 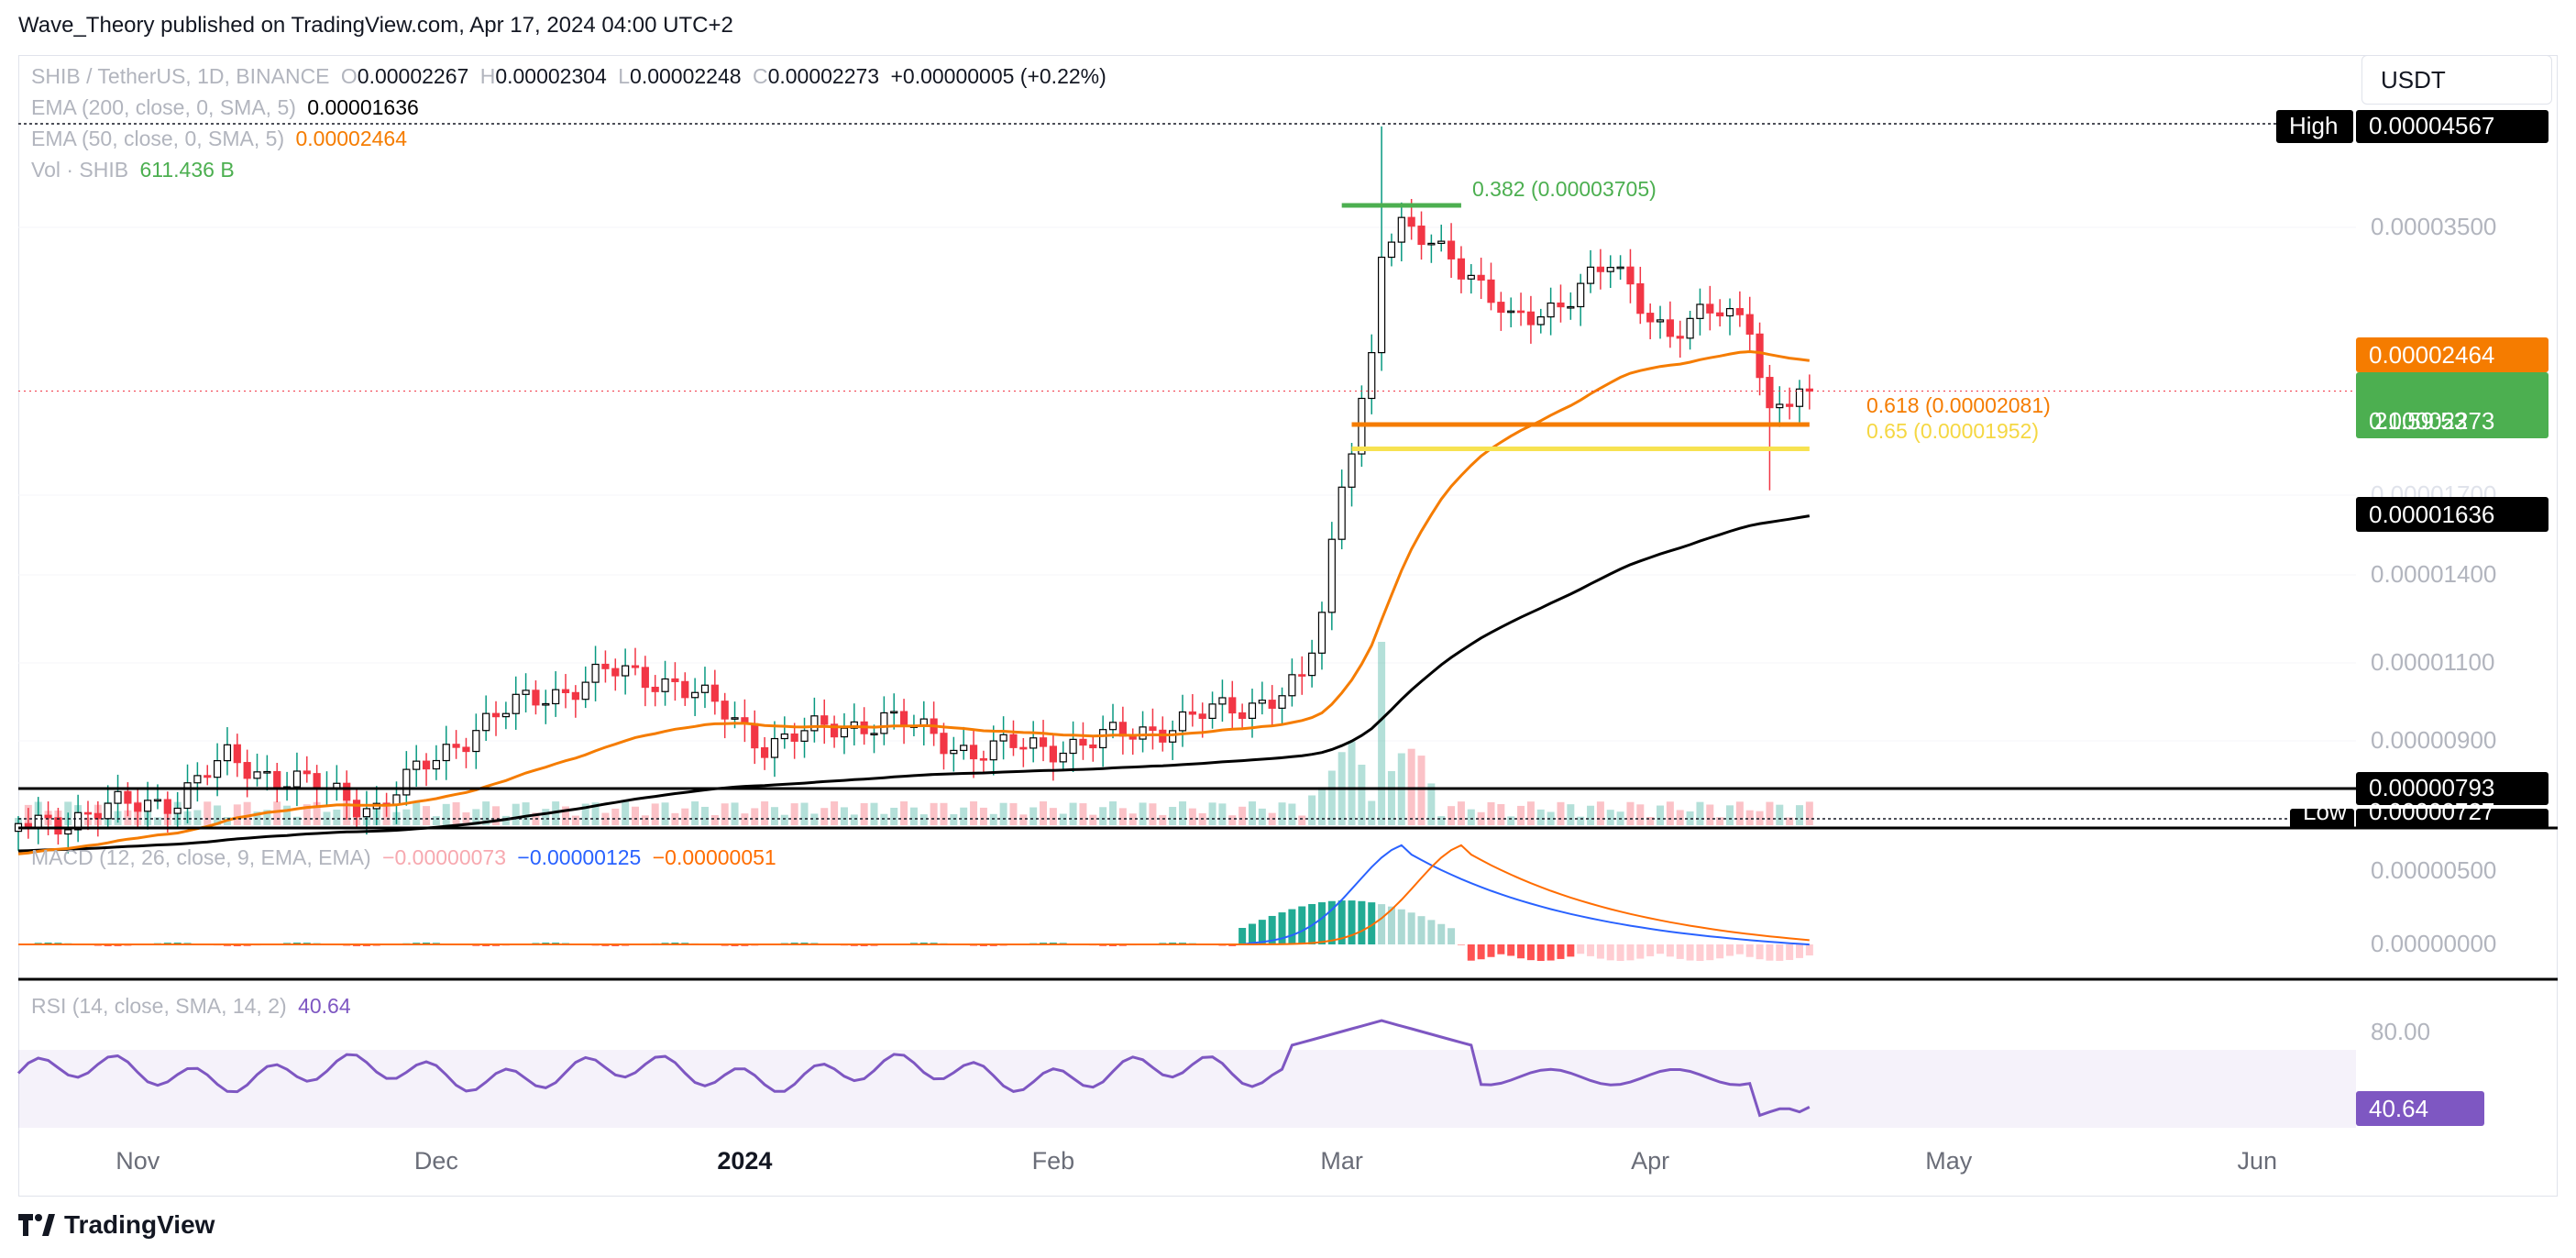 I want to click on rsi-tag: 40.64, so click(x=2398, y=1109).